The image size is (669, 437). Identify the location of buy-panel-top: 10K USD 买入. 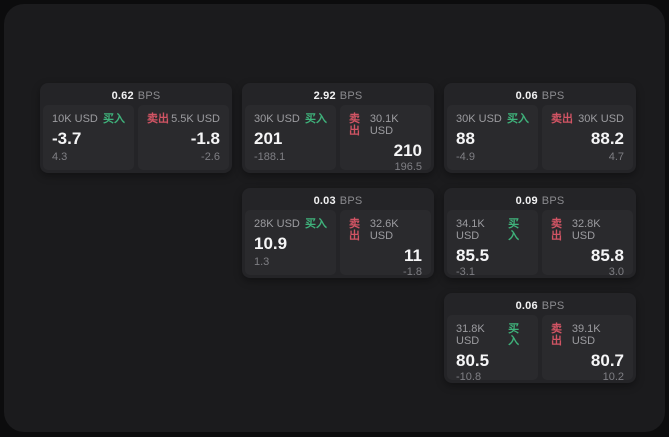
(88, 119).